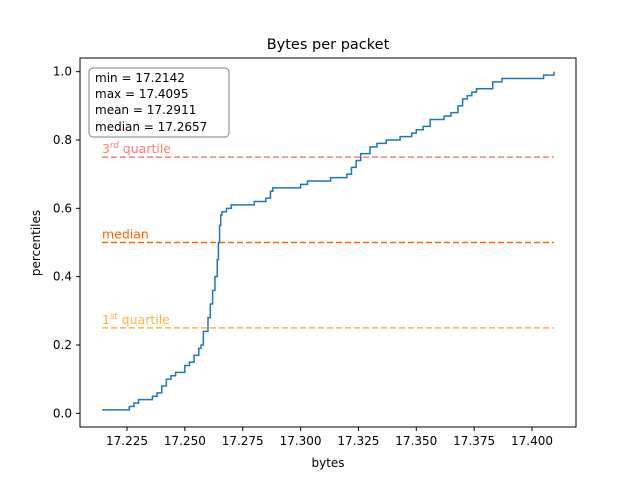 The height and width of the screenshot is (480, 640). What do you see at coordinates (474, 441) in the screenshot?
I see `x-tick-label: 17.375` at bounding box center [474, 441].